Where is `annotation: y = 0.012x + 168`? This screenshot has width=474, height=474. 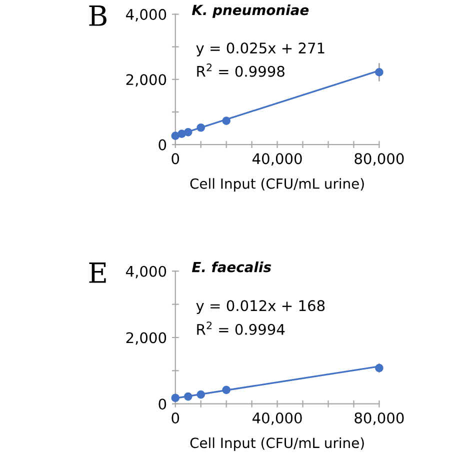
annotation: y = 0.012x + 168 is located at coordinates (260, 307).